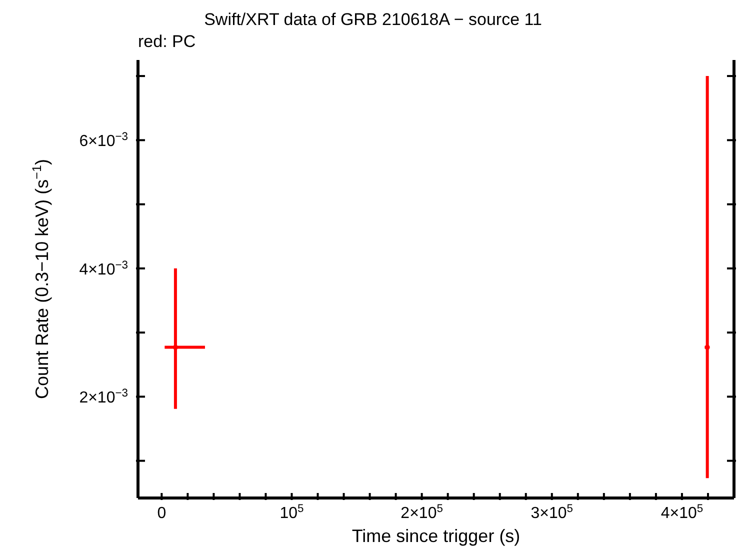 The image size is (746, 558). I want to click on x-axis-title: Time since trigger (s), so click(436, 536).